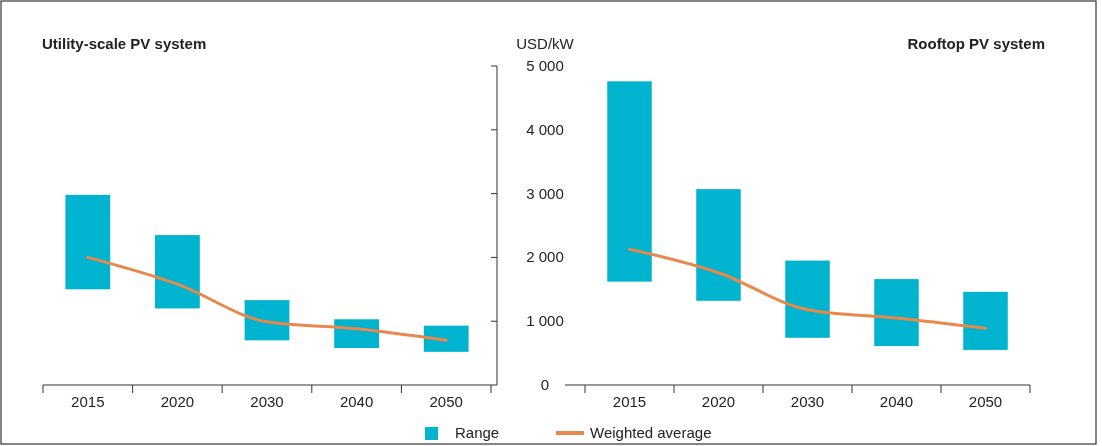  I want to click on y-tick-label: 1 000, so click(545, 321).